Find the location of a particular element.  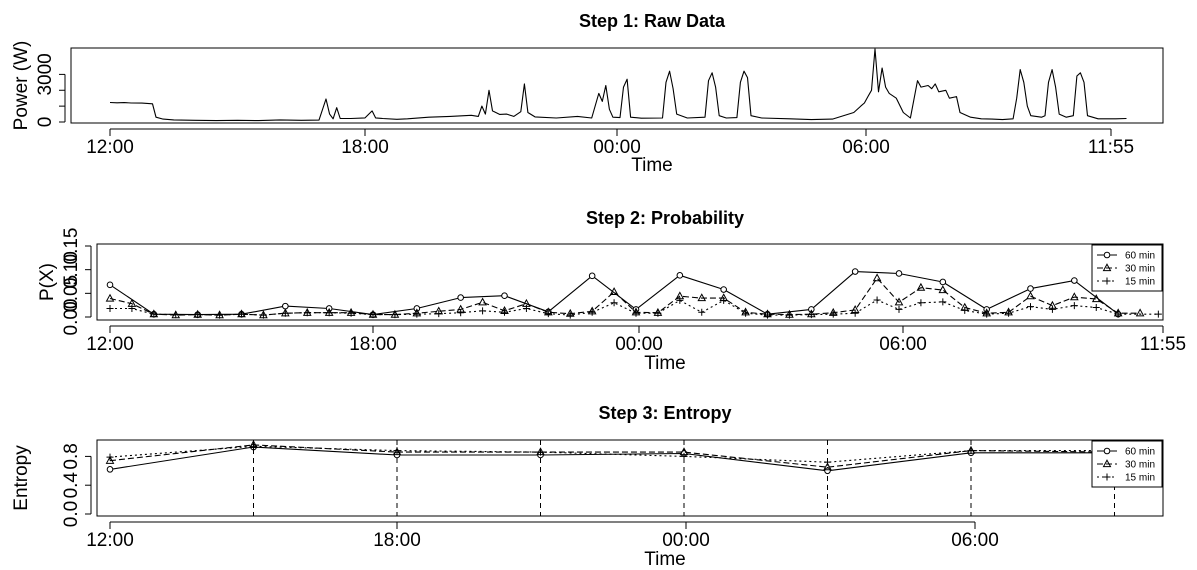

panel-3-series-line-60min is located at coordinates (612, 459).